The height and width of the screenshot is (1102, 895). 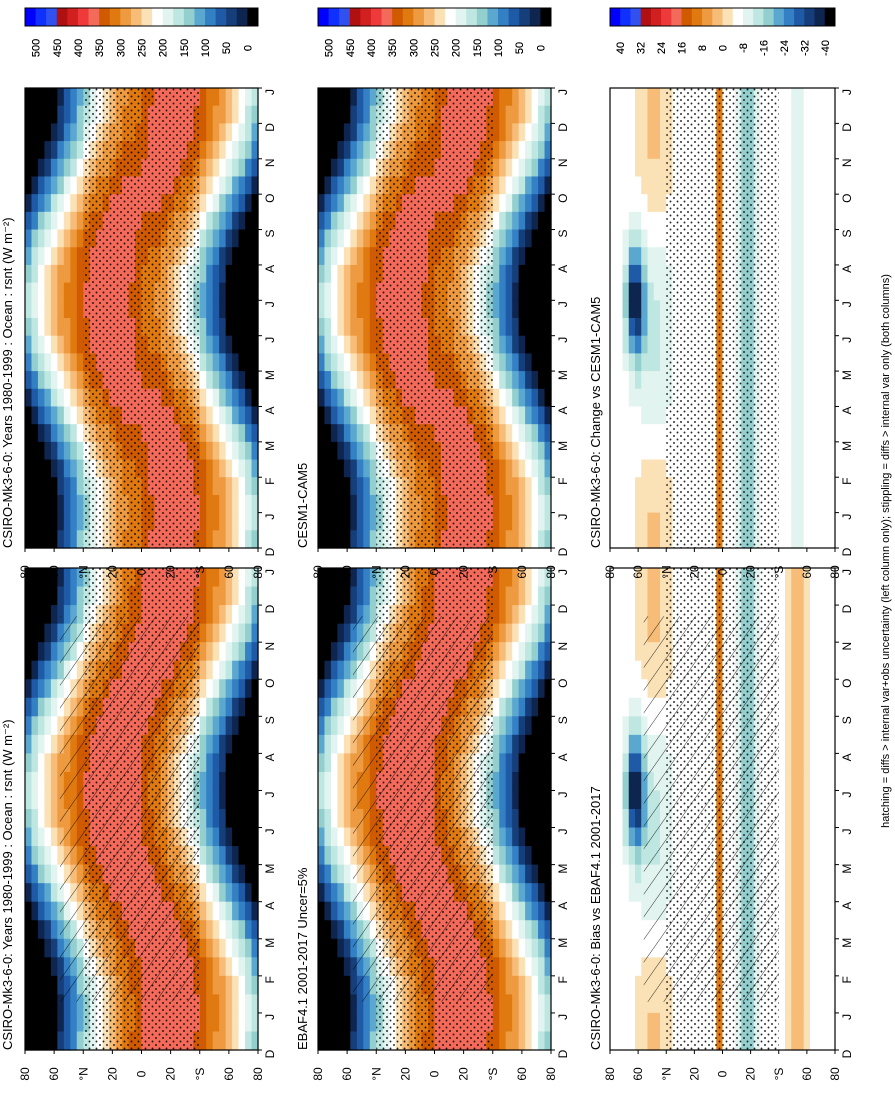 What do you see at coordinates (563, 869) in the screenshot?
I see `month-tick-label: M` at bounding box center [563, 869].